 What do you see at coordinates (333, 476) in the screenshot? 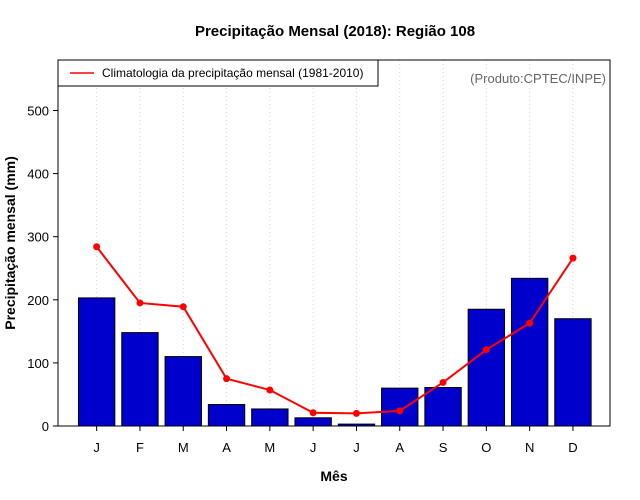
I see `x-axis-title: Mês` at bounding box center [333, 476].